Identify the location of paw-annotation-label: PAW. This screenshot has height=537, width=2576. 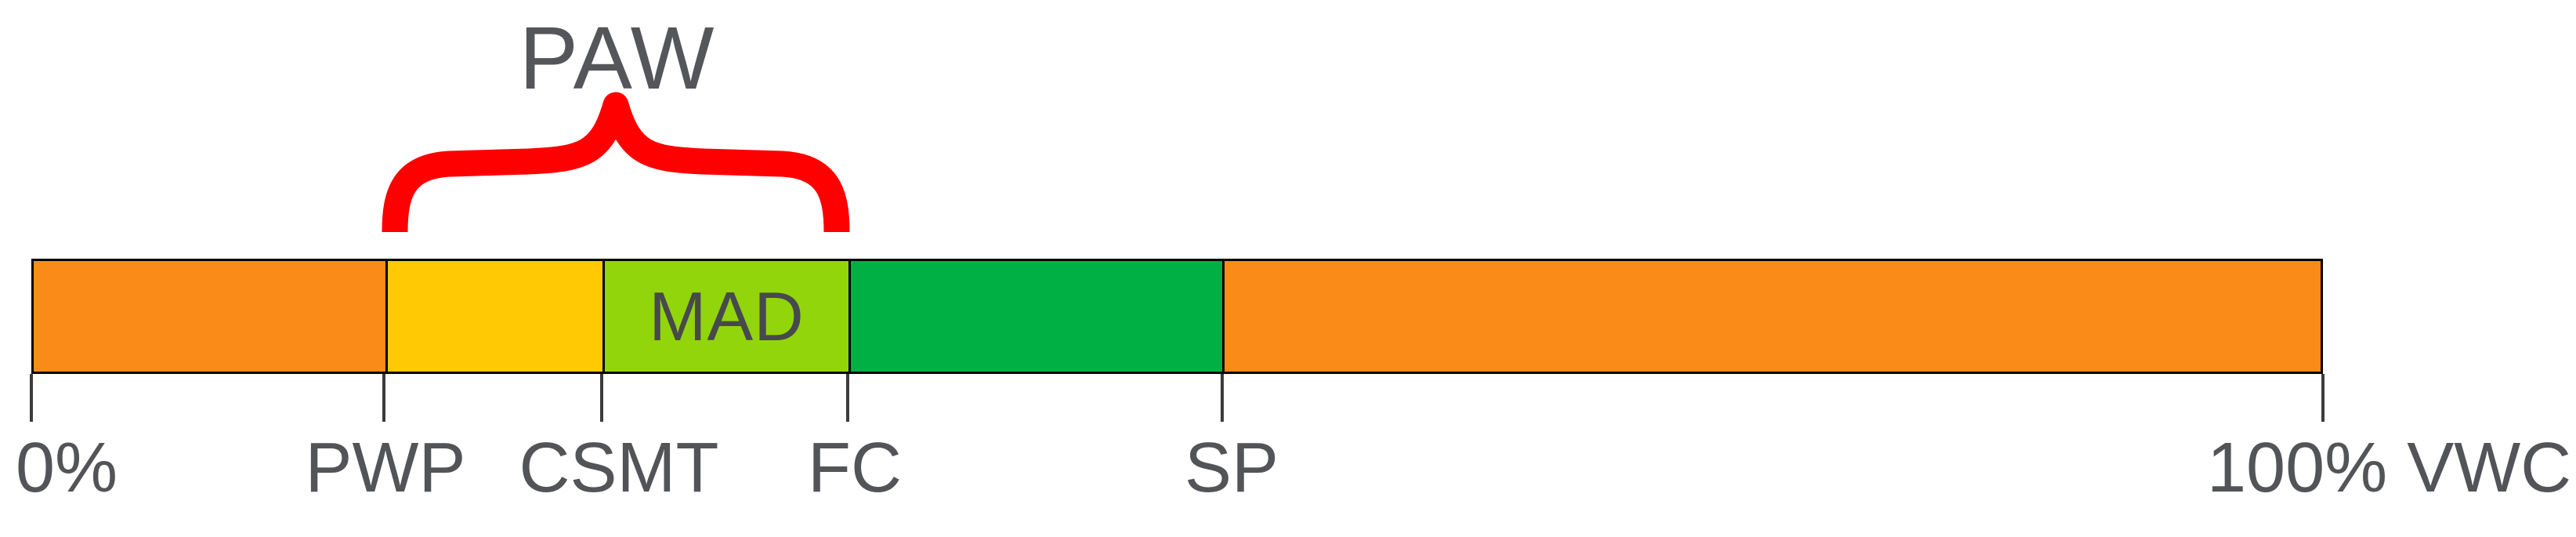
(618, 58).